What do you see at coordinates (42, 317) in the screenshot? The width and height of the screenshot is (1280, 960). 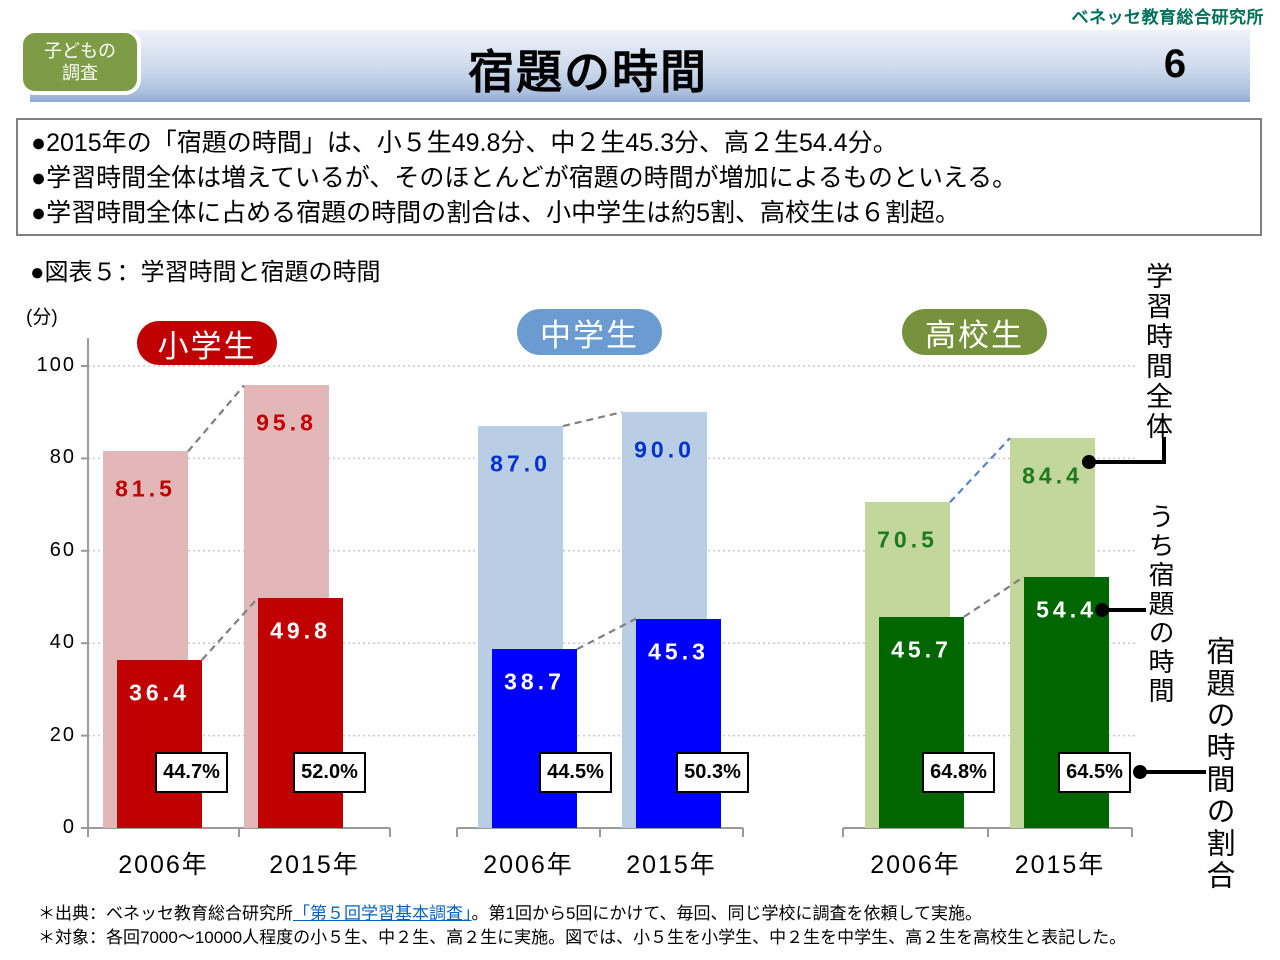 I see `y-axis-unit-label: (分)` at bounding box center [42, 317].